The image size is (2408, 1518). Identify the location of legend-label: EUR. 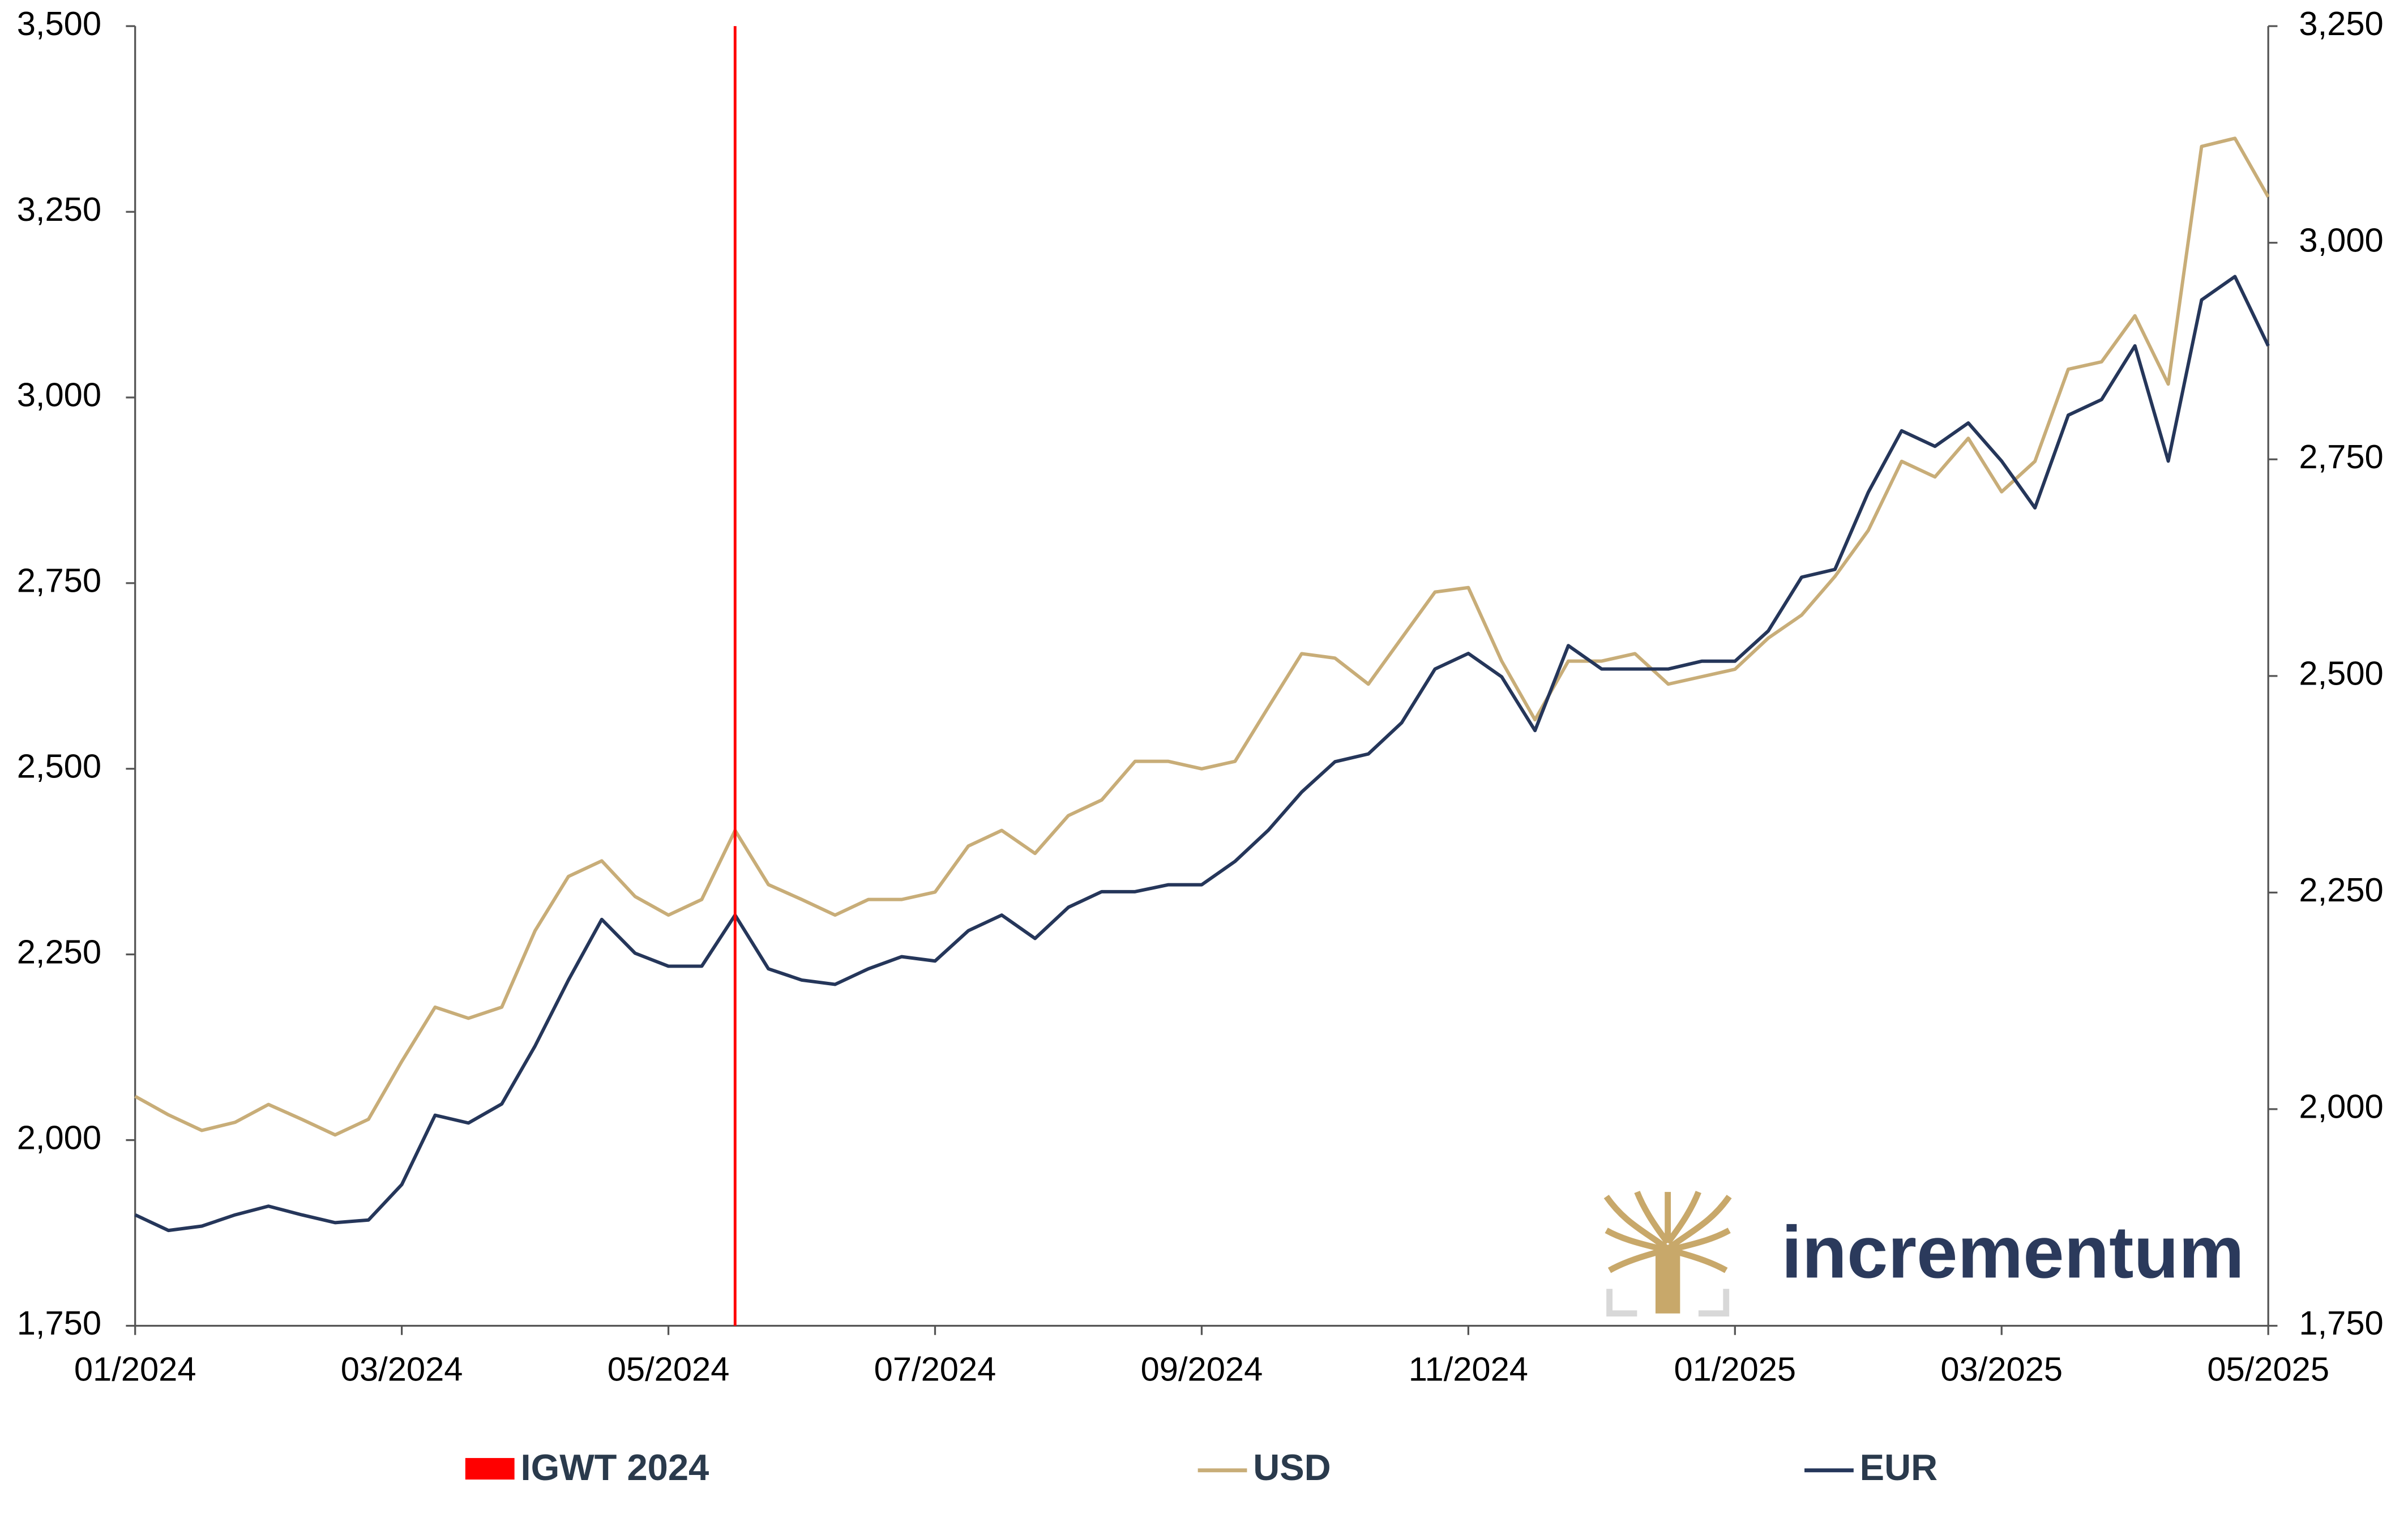
(1899, 1468).